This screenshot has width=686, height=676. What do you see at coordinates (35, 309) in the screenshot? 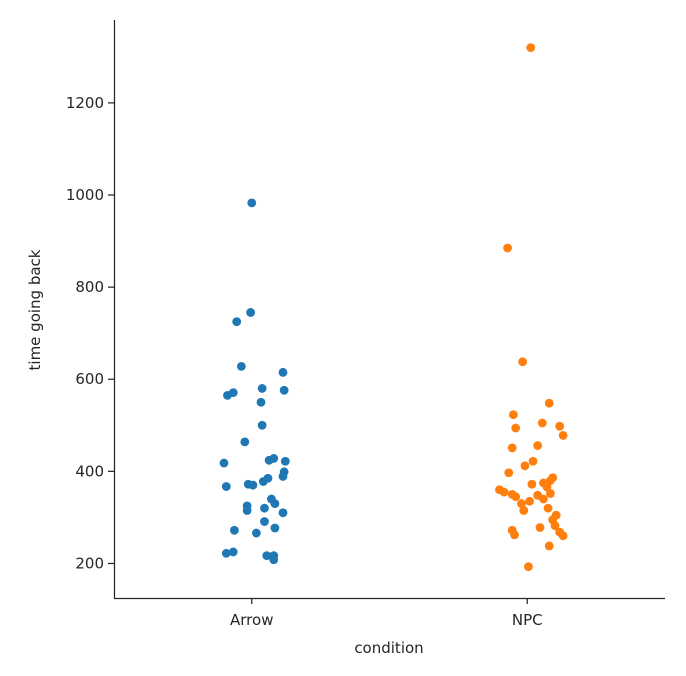
I see `y-axis-title: time going back` at bounding box center [35, 309].